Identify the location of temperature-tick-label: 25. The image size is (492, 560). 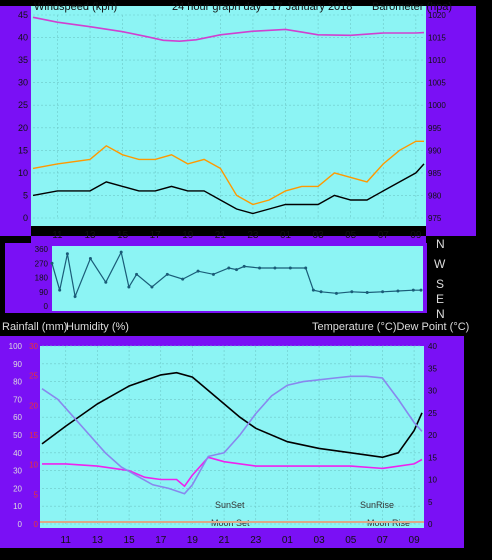
(432, 413).